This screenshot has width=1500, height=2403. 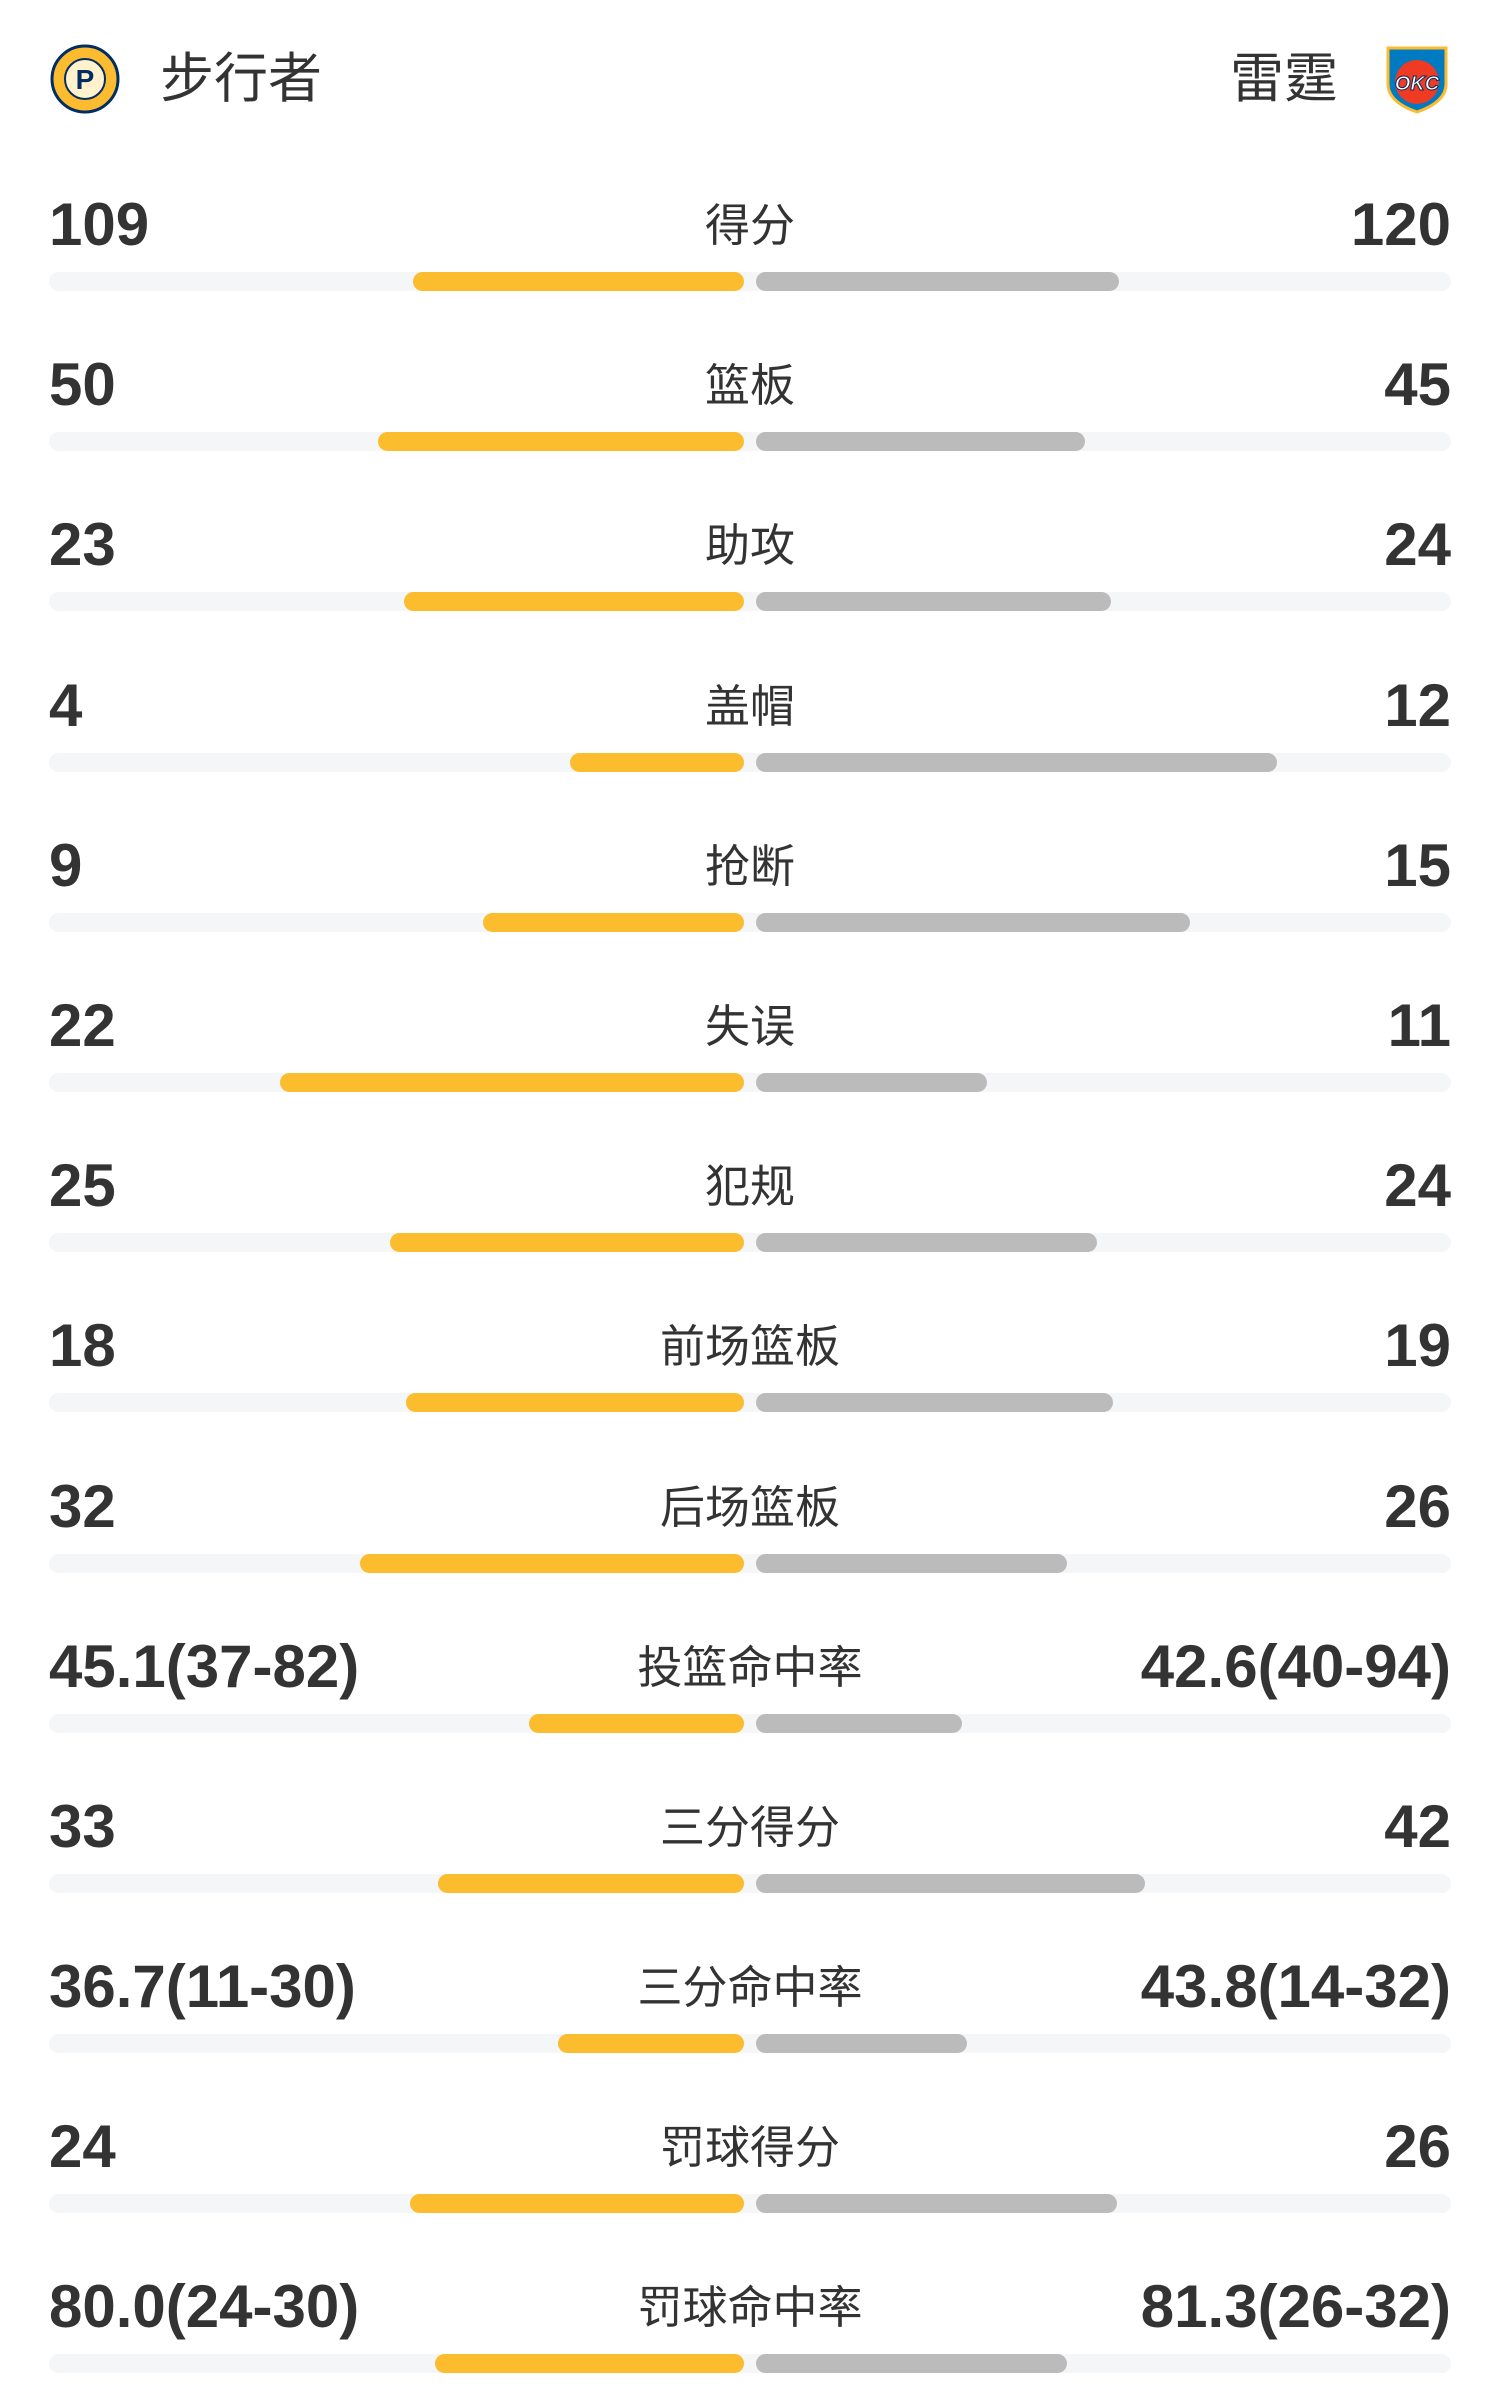 What do you see at coordinates (750, 80) in the screenshot?
I see `team-header: P 步行者 雷霆 OKC` at bounding box center [750, 80].